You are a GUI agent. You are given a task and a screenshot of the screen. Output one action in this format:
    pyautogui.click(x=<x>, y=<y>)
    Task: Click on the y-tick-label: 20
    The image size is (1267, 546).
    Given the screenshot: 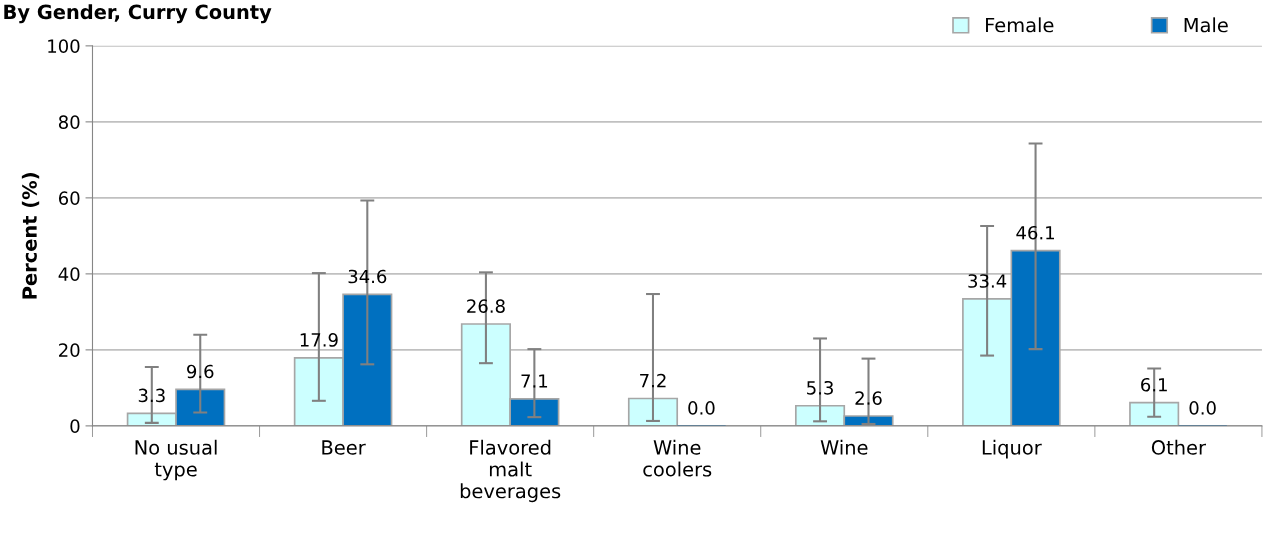 What is the action you would take?
    pyautogui.click(x=69, y=350)
    